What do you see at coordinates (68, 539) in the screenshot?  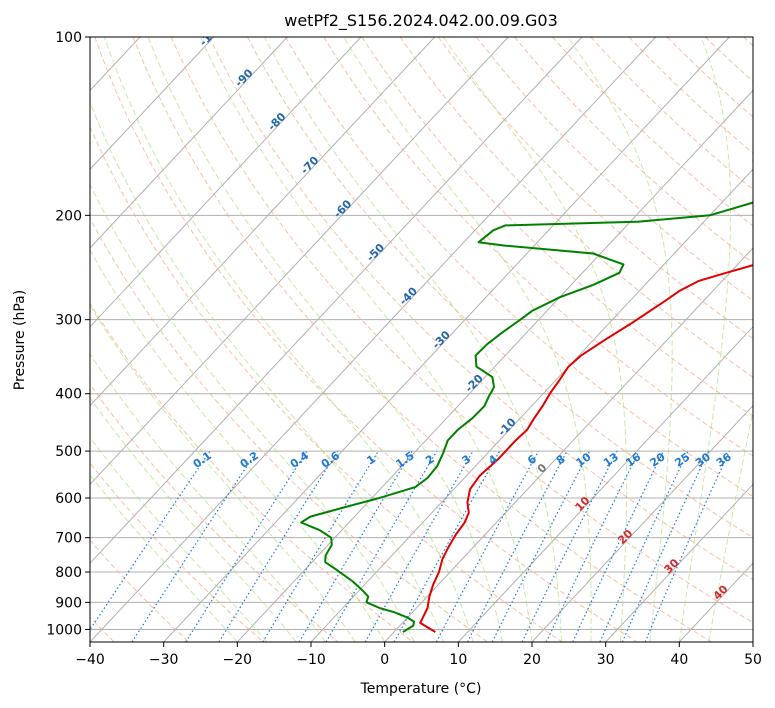 I see `y-tick-label: 700` at bounding box center [68, 539].